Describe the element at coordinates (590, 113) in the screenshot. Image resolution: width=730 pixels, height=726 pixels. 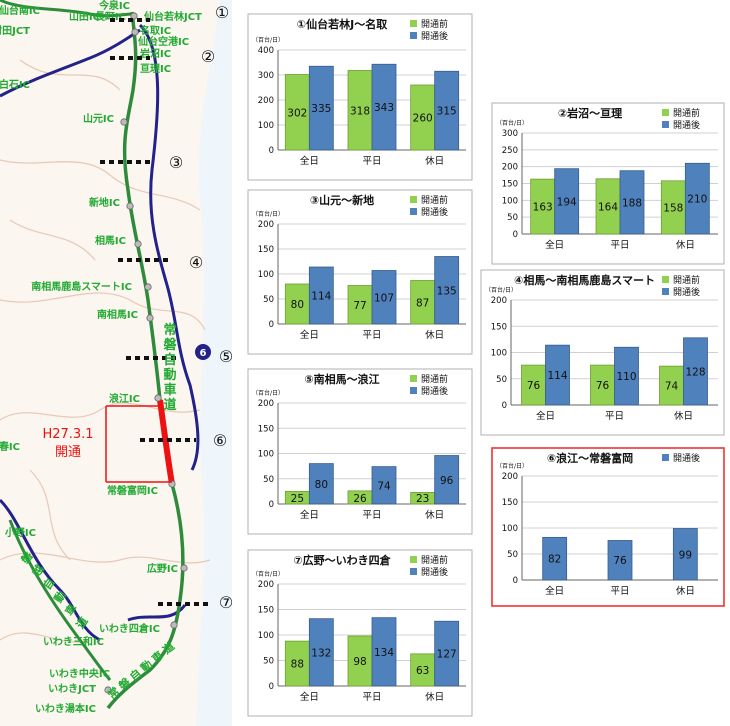
I see `chart-title: ②岩沼～亘理` at that location.